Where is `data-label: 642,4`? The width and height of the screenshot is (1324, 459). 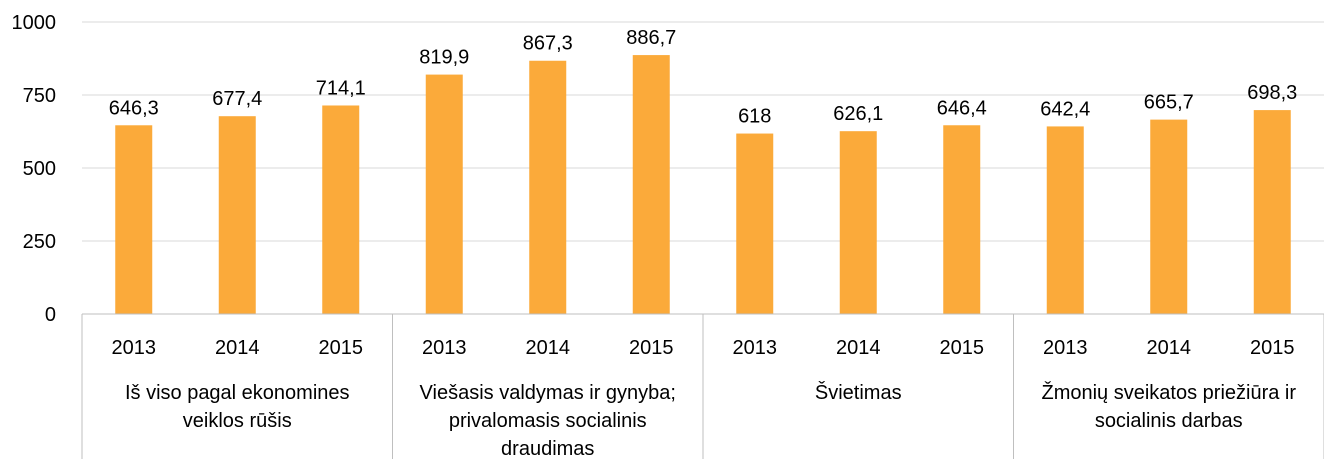
data-label: 642,4 is located at coordinates (1065, 109).